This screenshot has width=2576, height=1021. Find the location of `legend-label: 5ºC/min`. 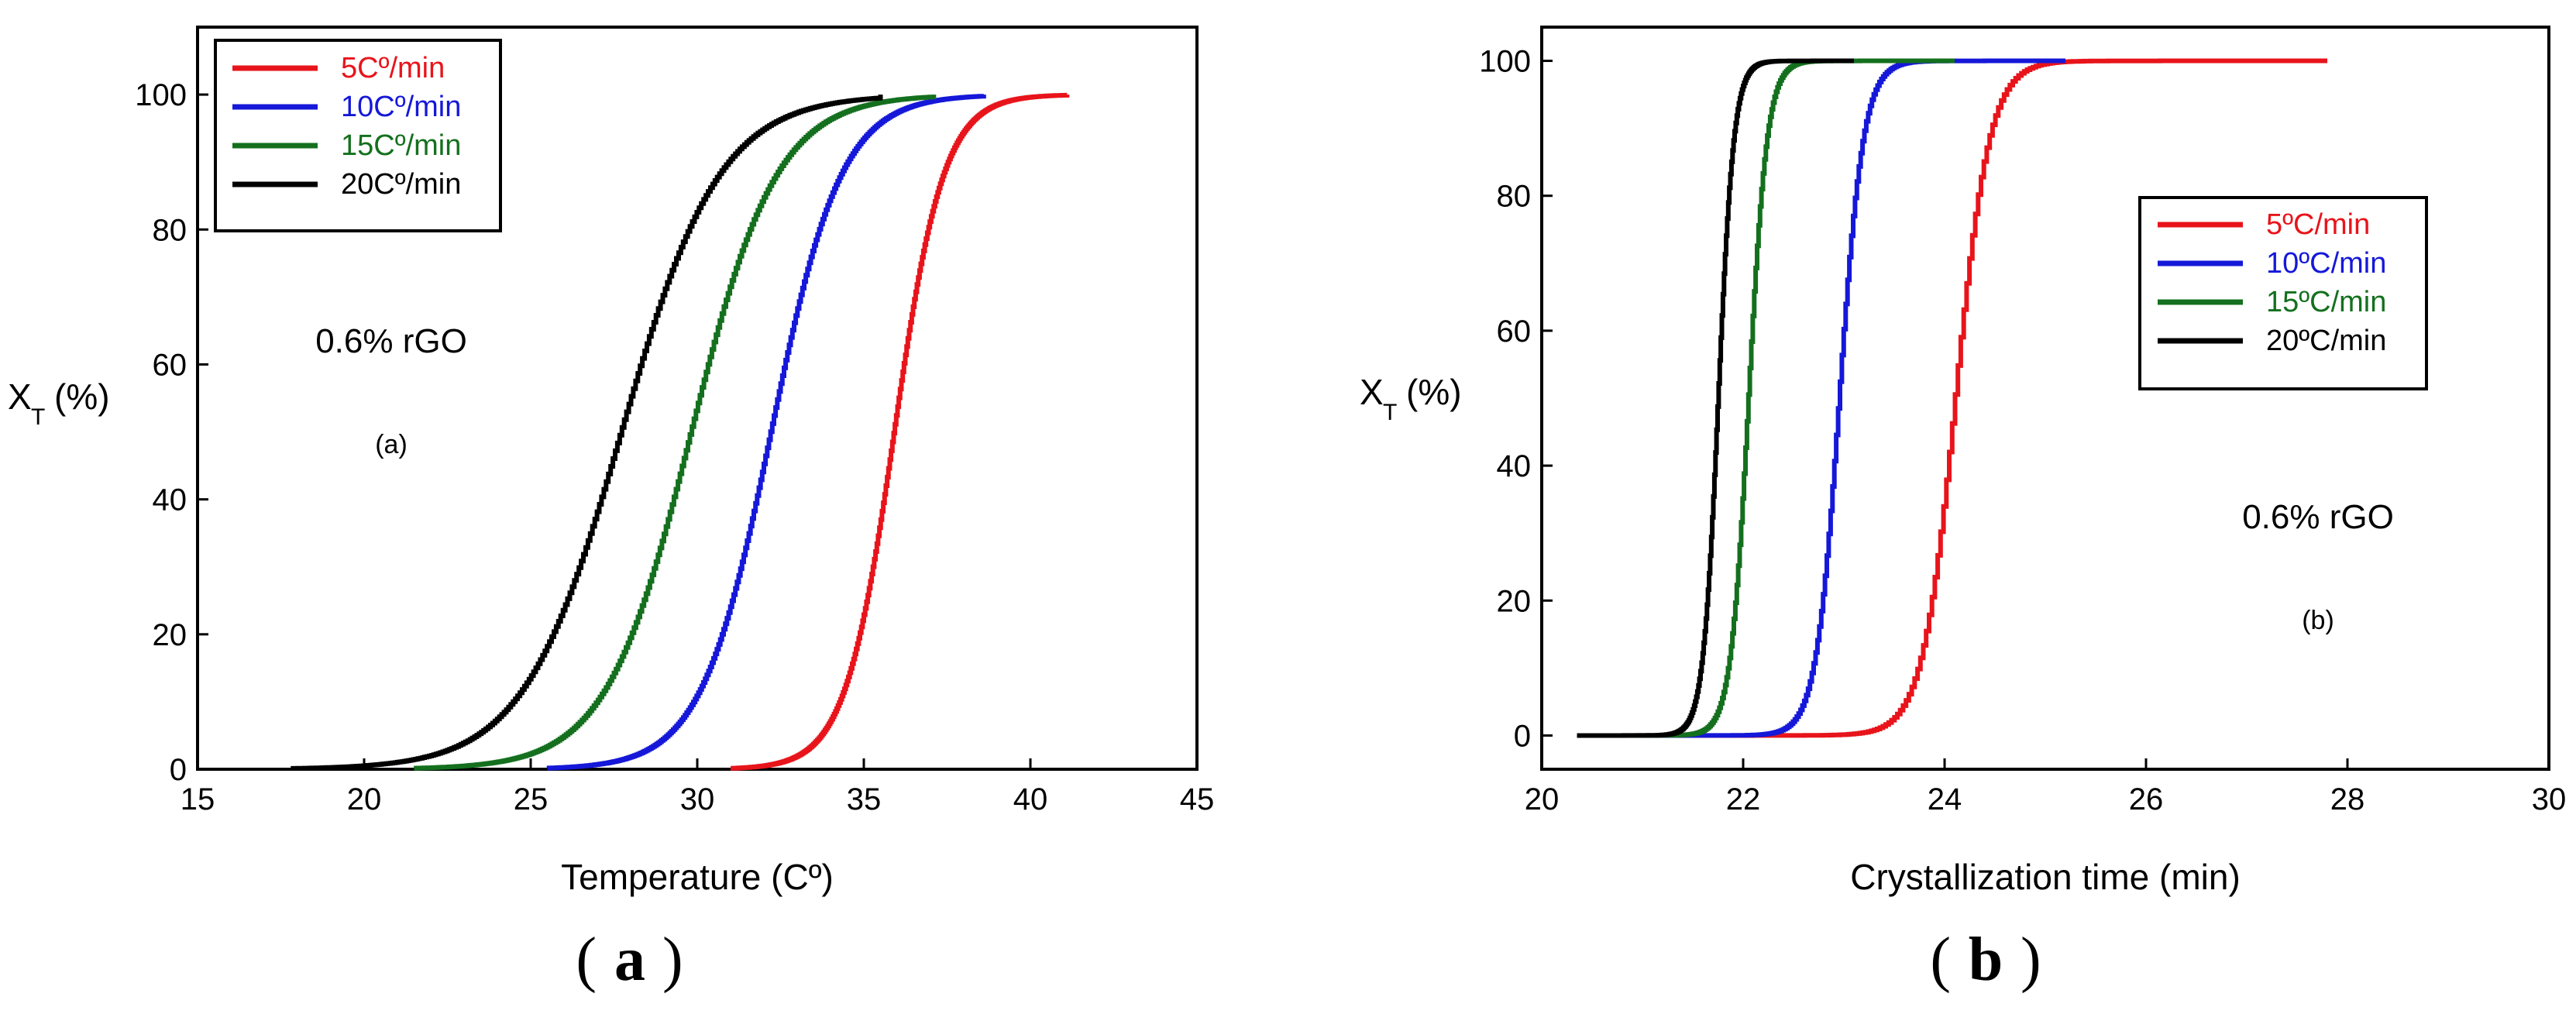

legend-label: 5ºC/min is located at coordinates (2318, 225).